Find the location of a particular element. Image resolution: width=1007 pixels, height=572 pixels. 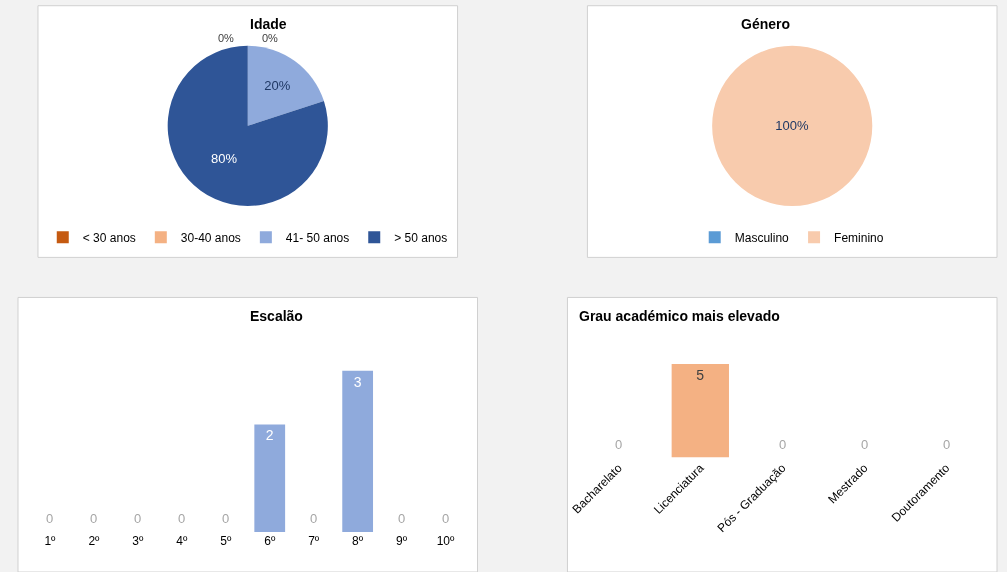

x-tick-label: 5º is located at coordinates (226, 540).